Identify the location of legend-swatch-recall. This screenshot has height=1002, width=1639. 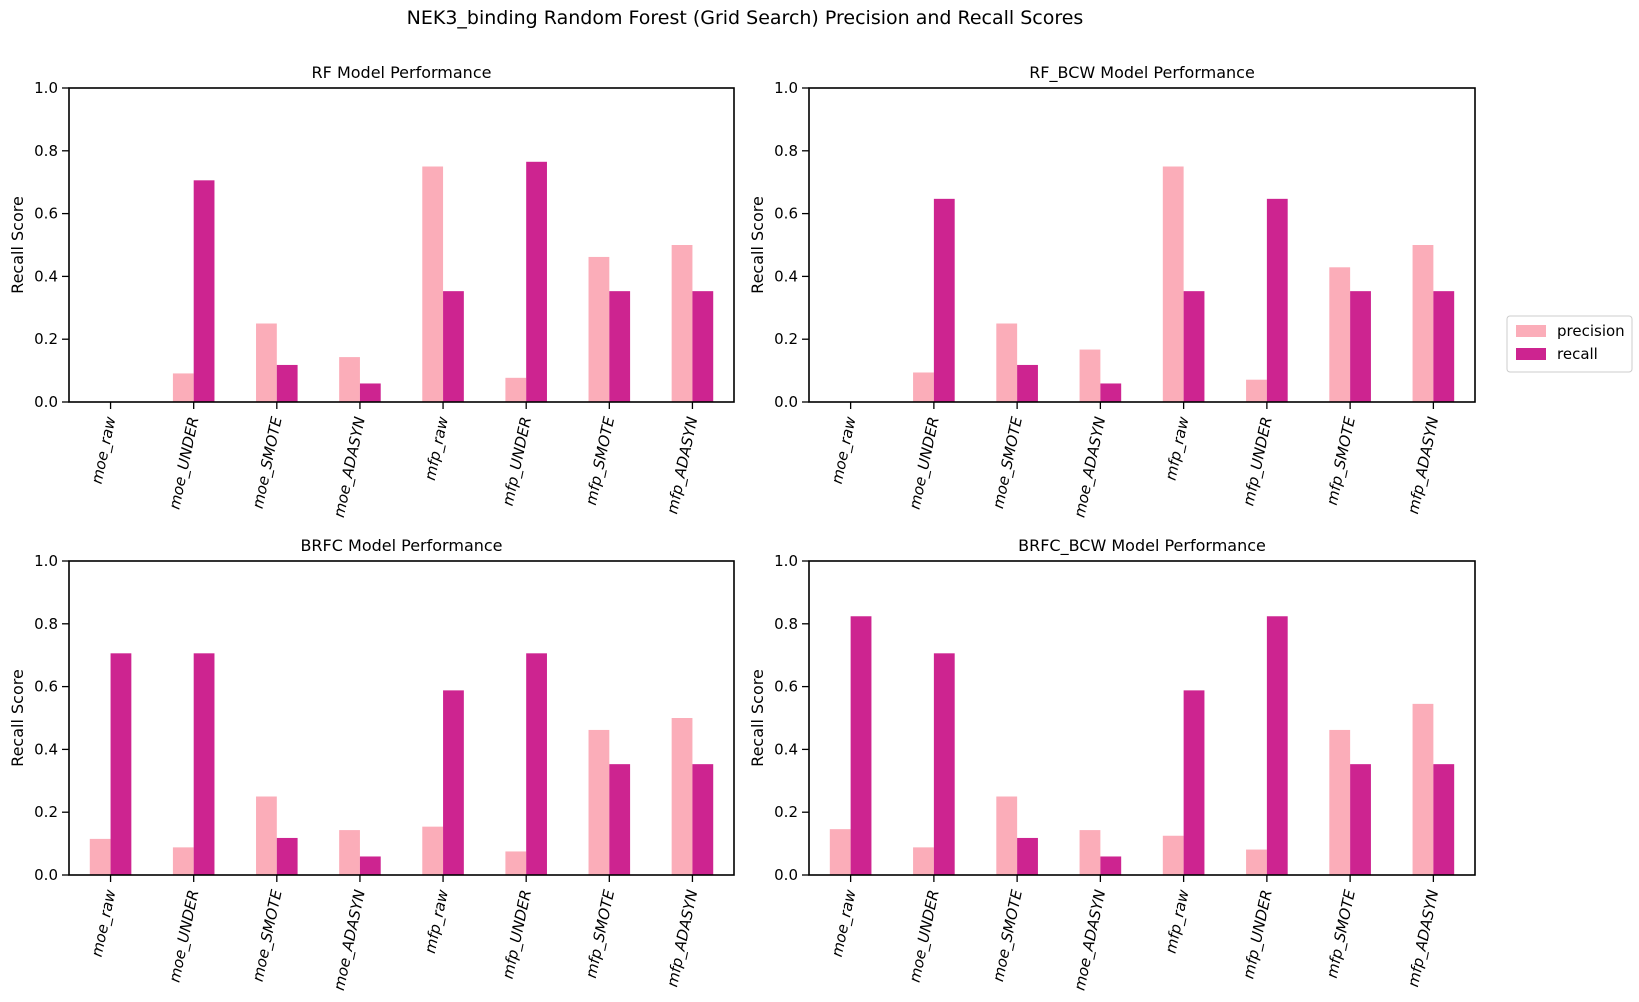
(1531, 354).